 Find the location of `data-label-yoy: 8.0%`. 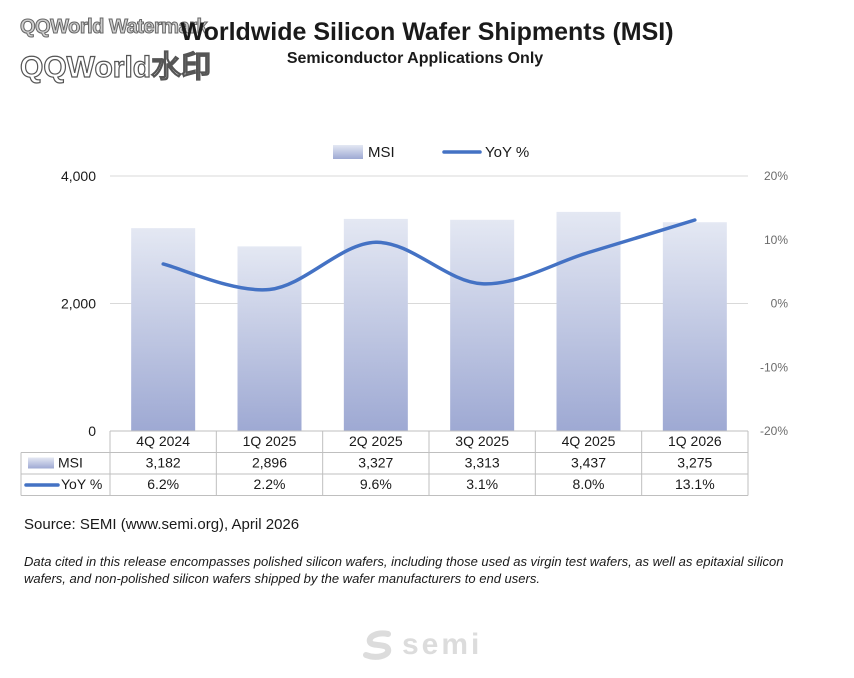

data-label-yoy: 8.0% is located at coordinates (589, 484).